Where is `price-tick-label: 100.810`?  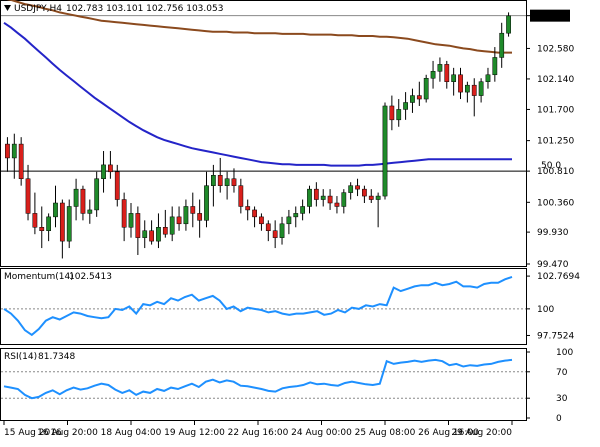
price-tick-label: 100.810 is located at coordinates (555, 172).